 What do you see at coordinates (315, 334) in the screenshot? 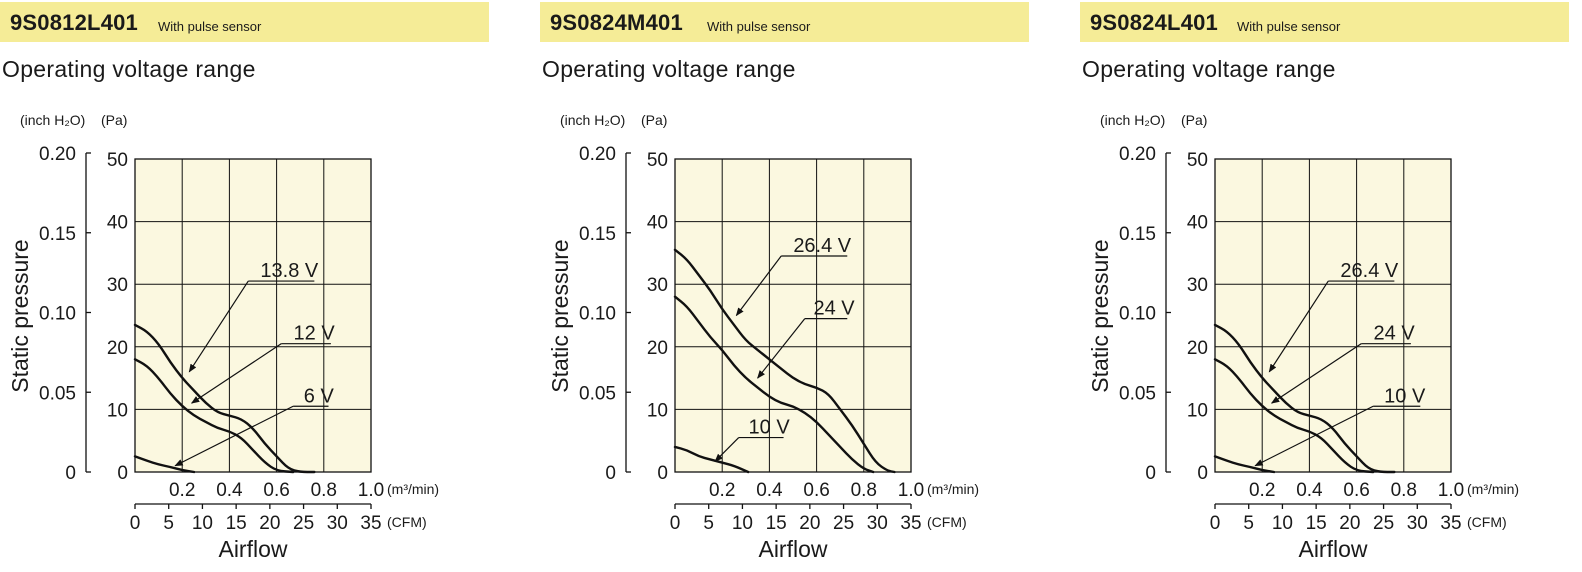
I see `series-label: 12 V` at bounding box center [315, 334].